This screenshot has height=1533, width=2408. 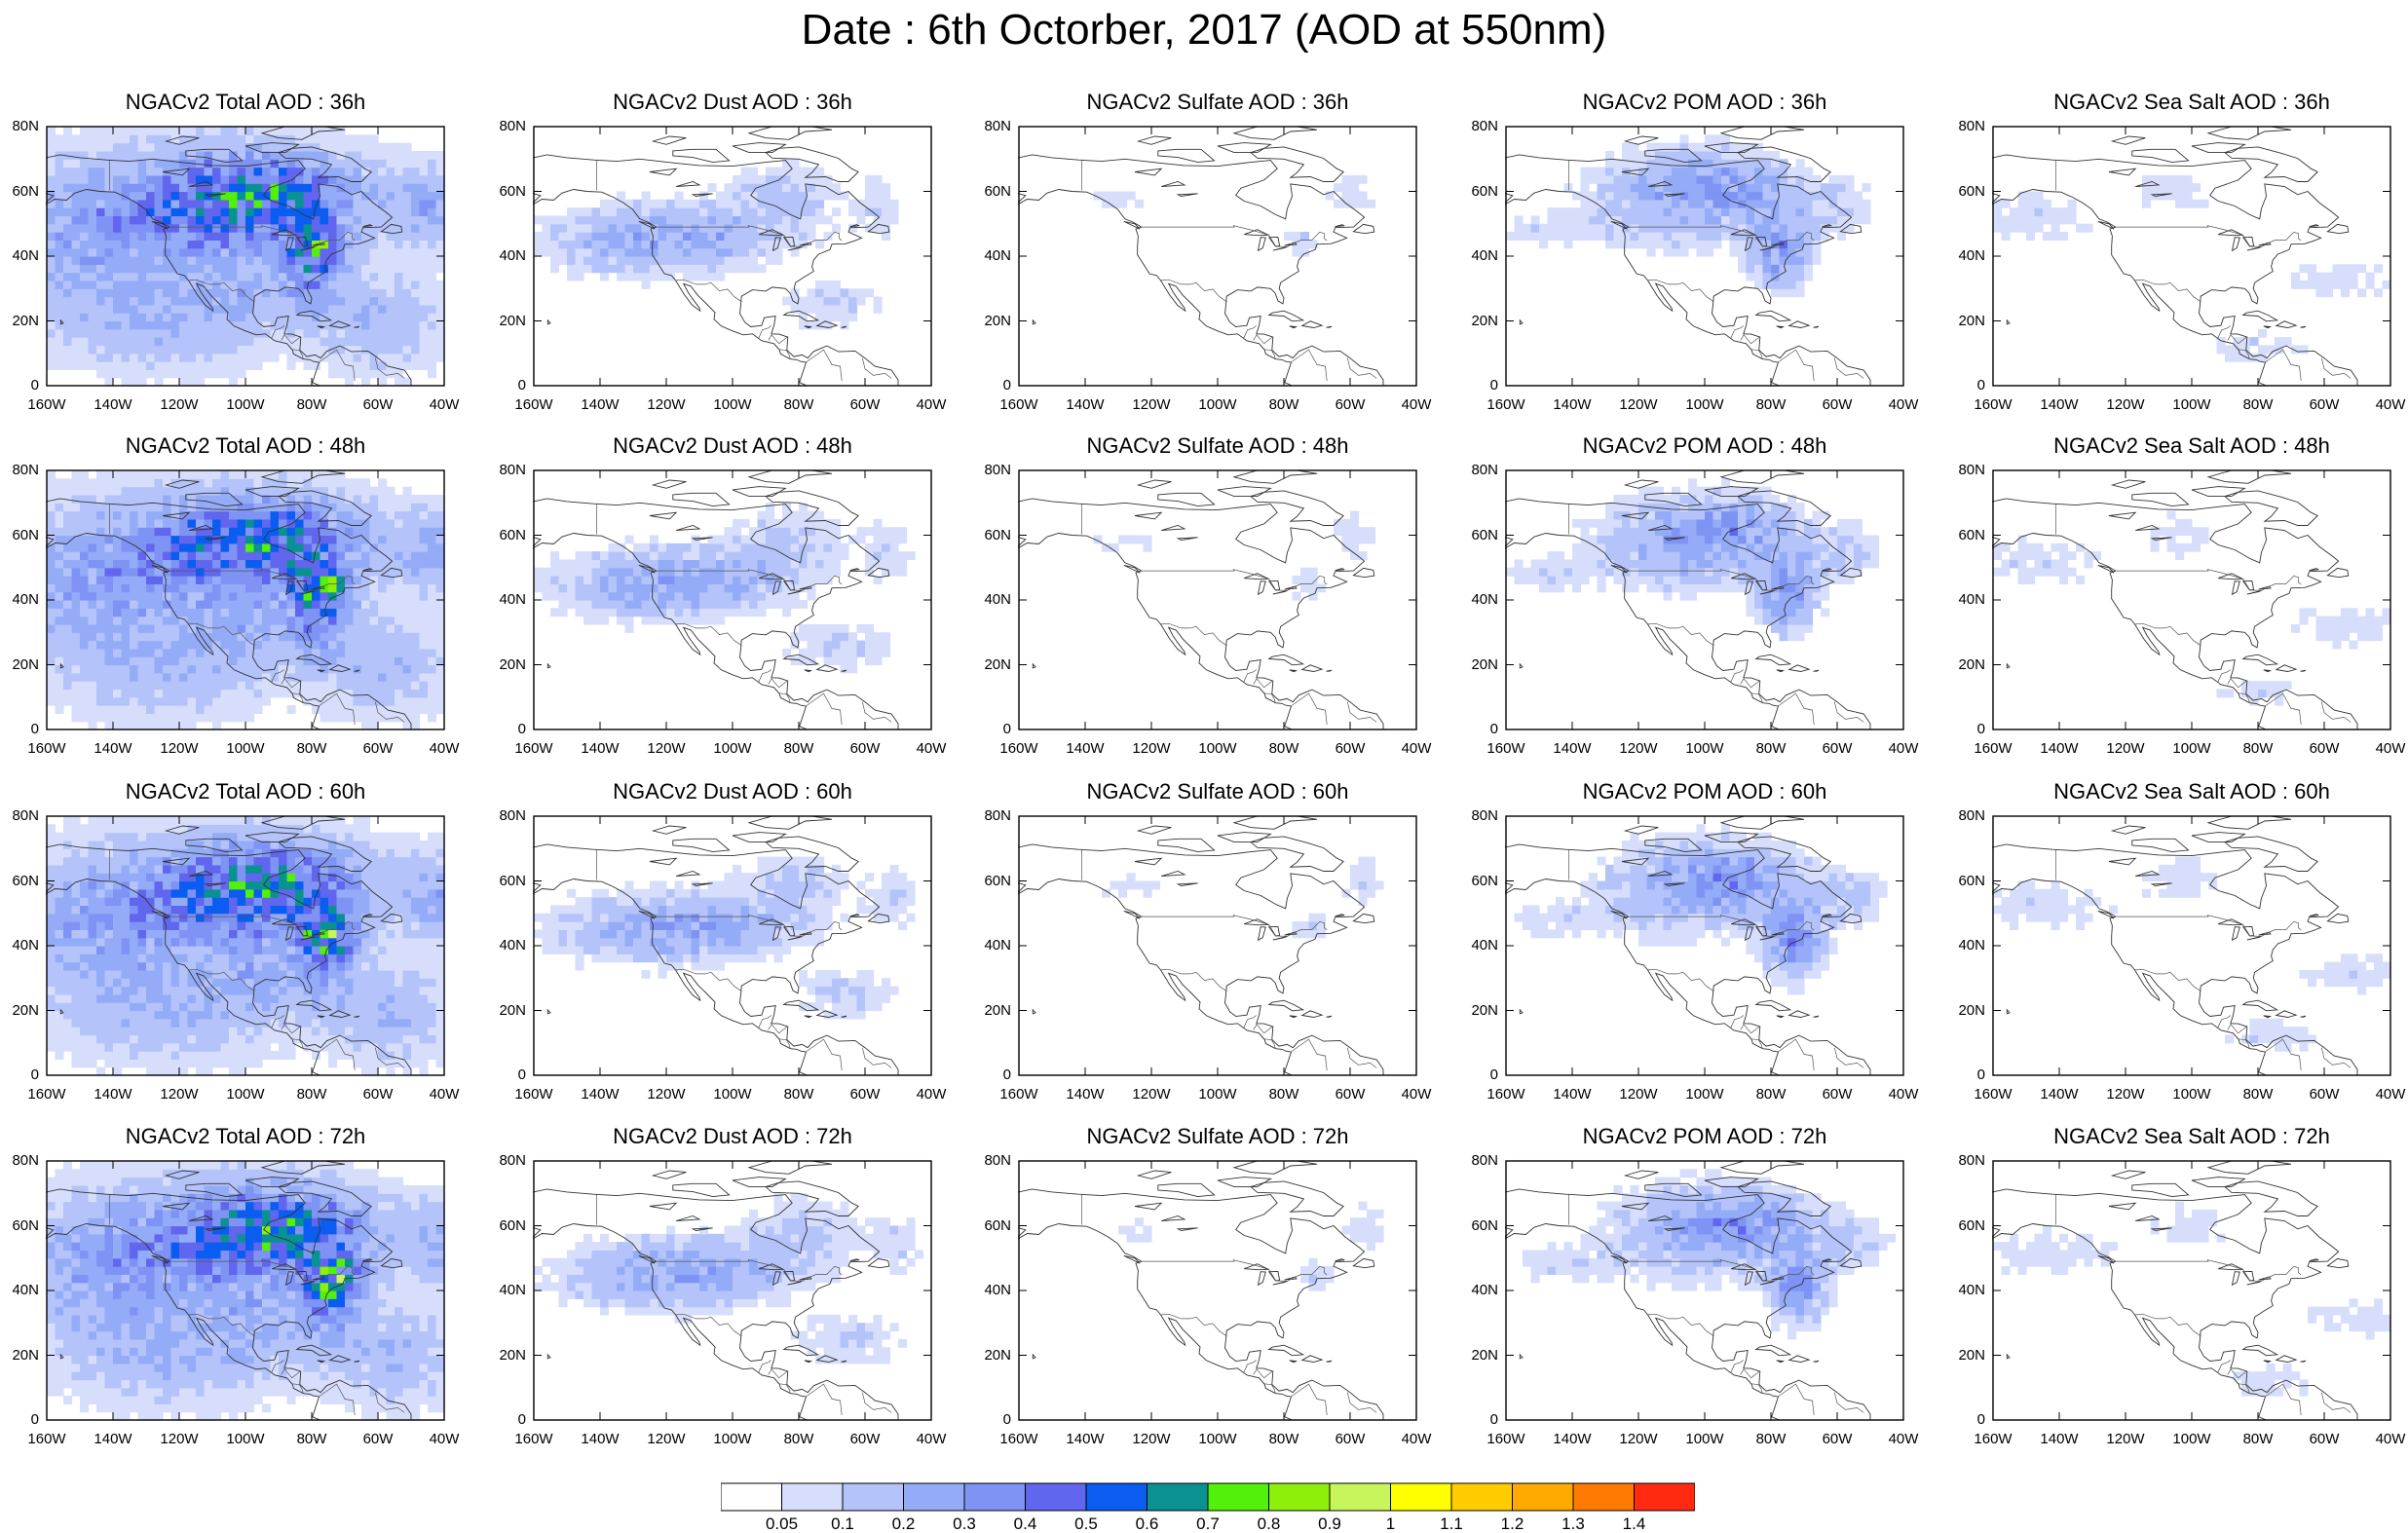 I want to click on colorbar-label: 1.1, so click(x=1451, y=1524).